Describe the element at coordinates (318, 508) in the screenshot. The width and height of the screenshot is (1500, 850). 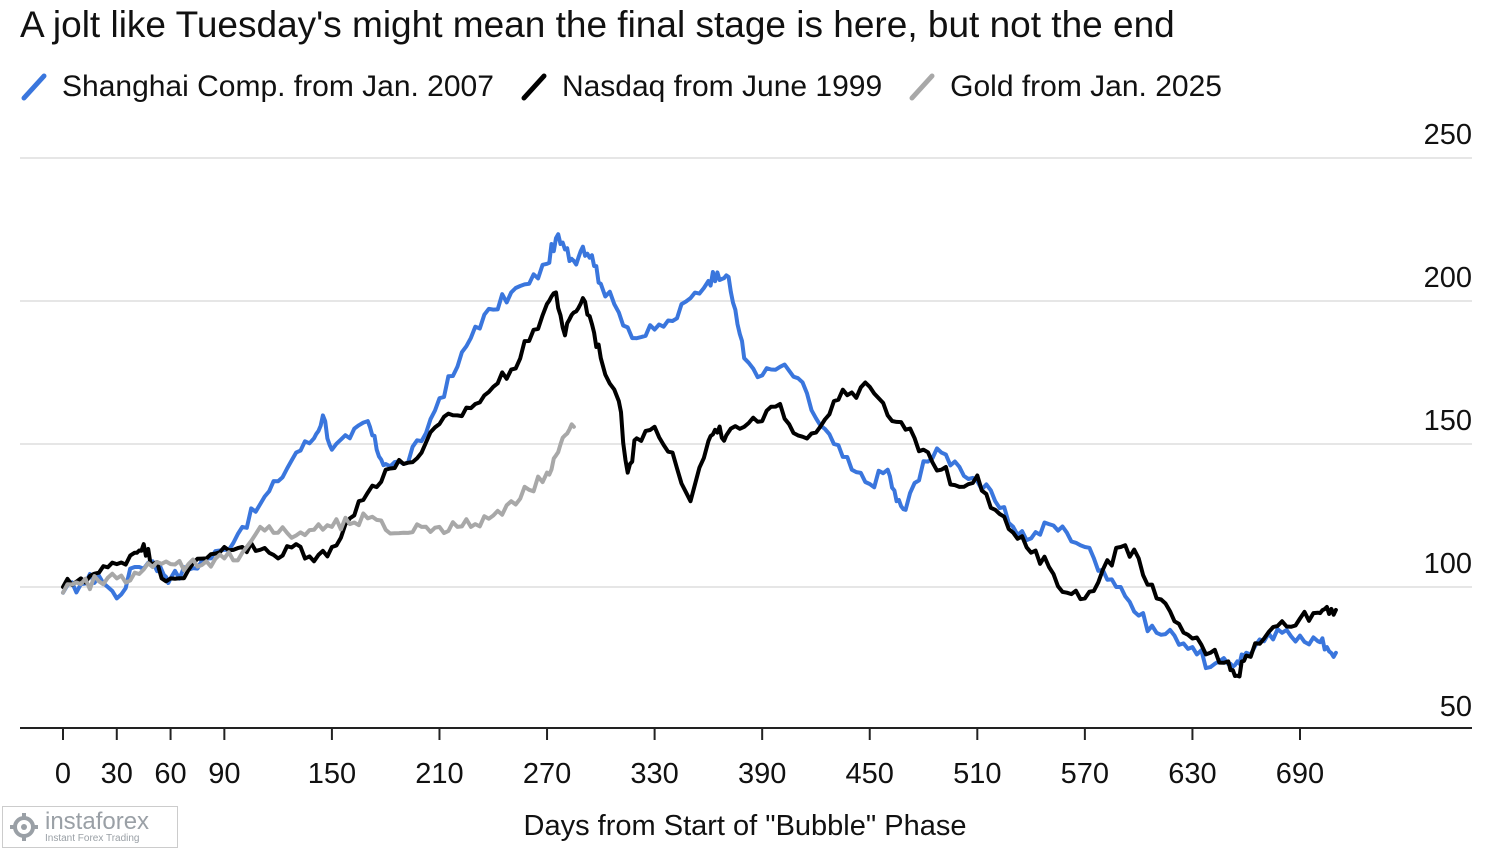
I see `series-line-gold` at that location.